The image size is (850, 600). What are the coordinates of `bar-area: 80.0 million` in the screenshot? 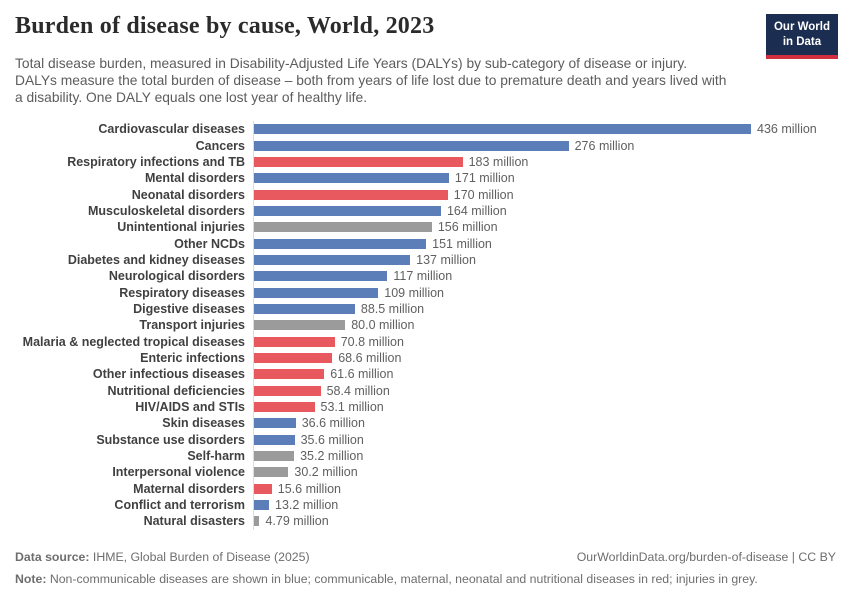 It's located at (333, 325).